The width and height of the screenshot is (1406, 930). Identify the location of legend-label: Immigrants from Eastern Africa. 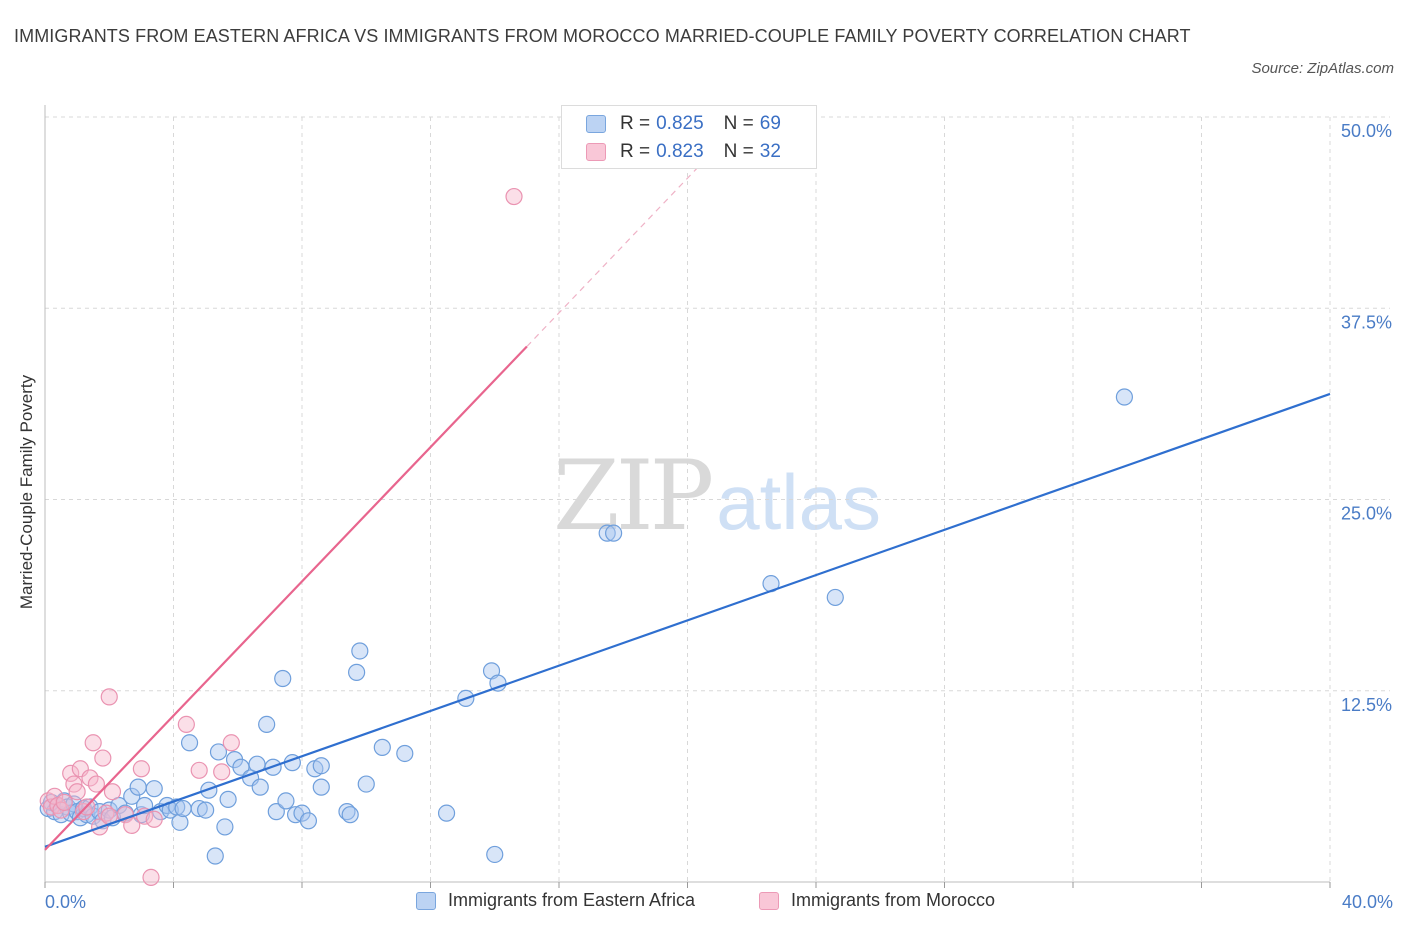
(572, 900).